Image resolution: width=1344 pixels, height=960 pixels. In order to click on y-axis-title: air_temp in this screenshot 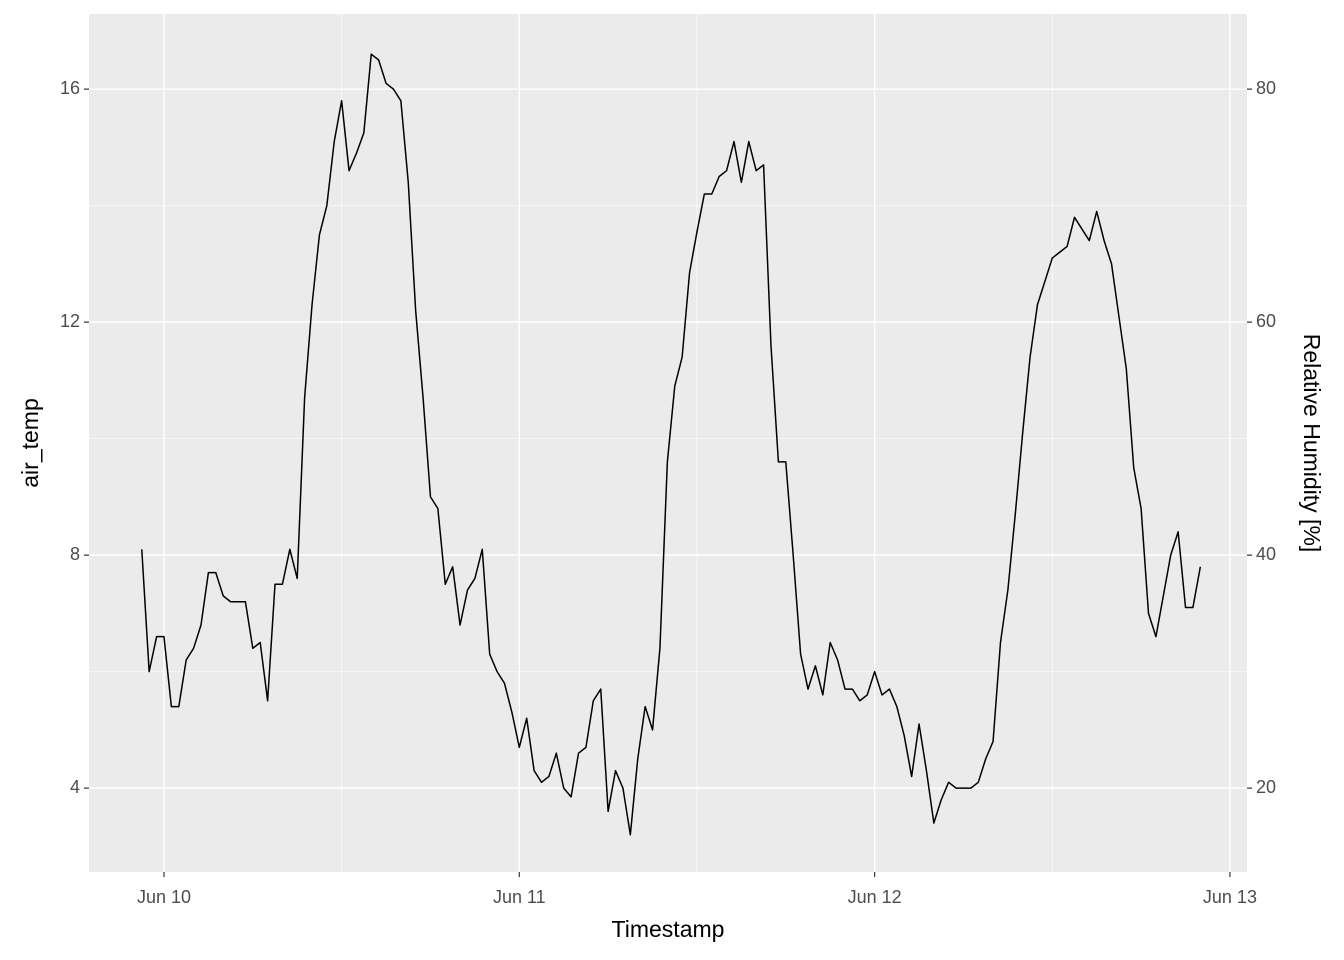, I will do `click(30, 442)`.